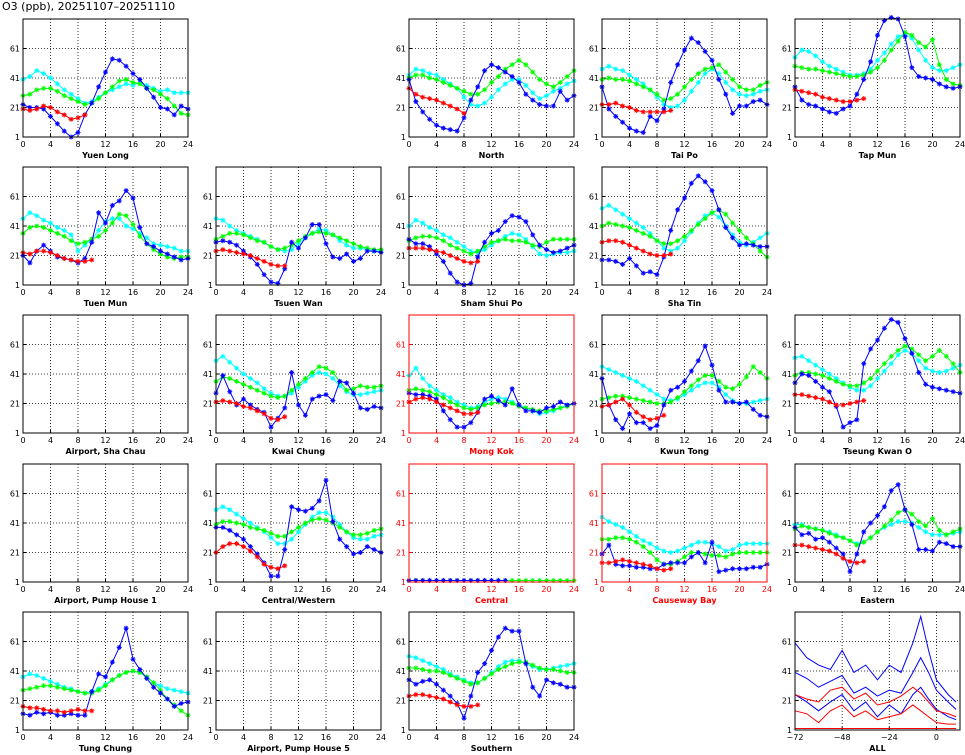  I want to click on panel-southern: 0 4 8 12 16 20 24 1 21 41 61 Southern, so click(487, 682).